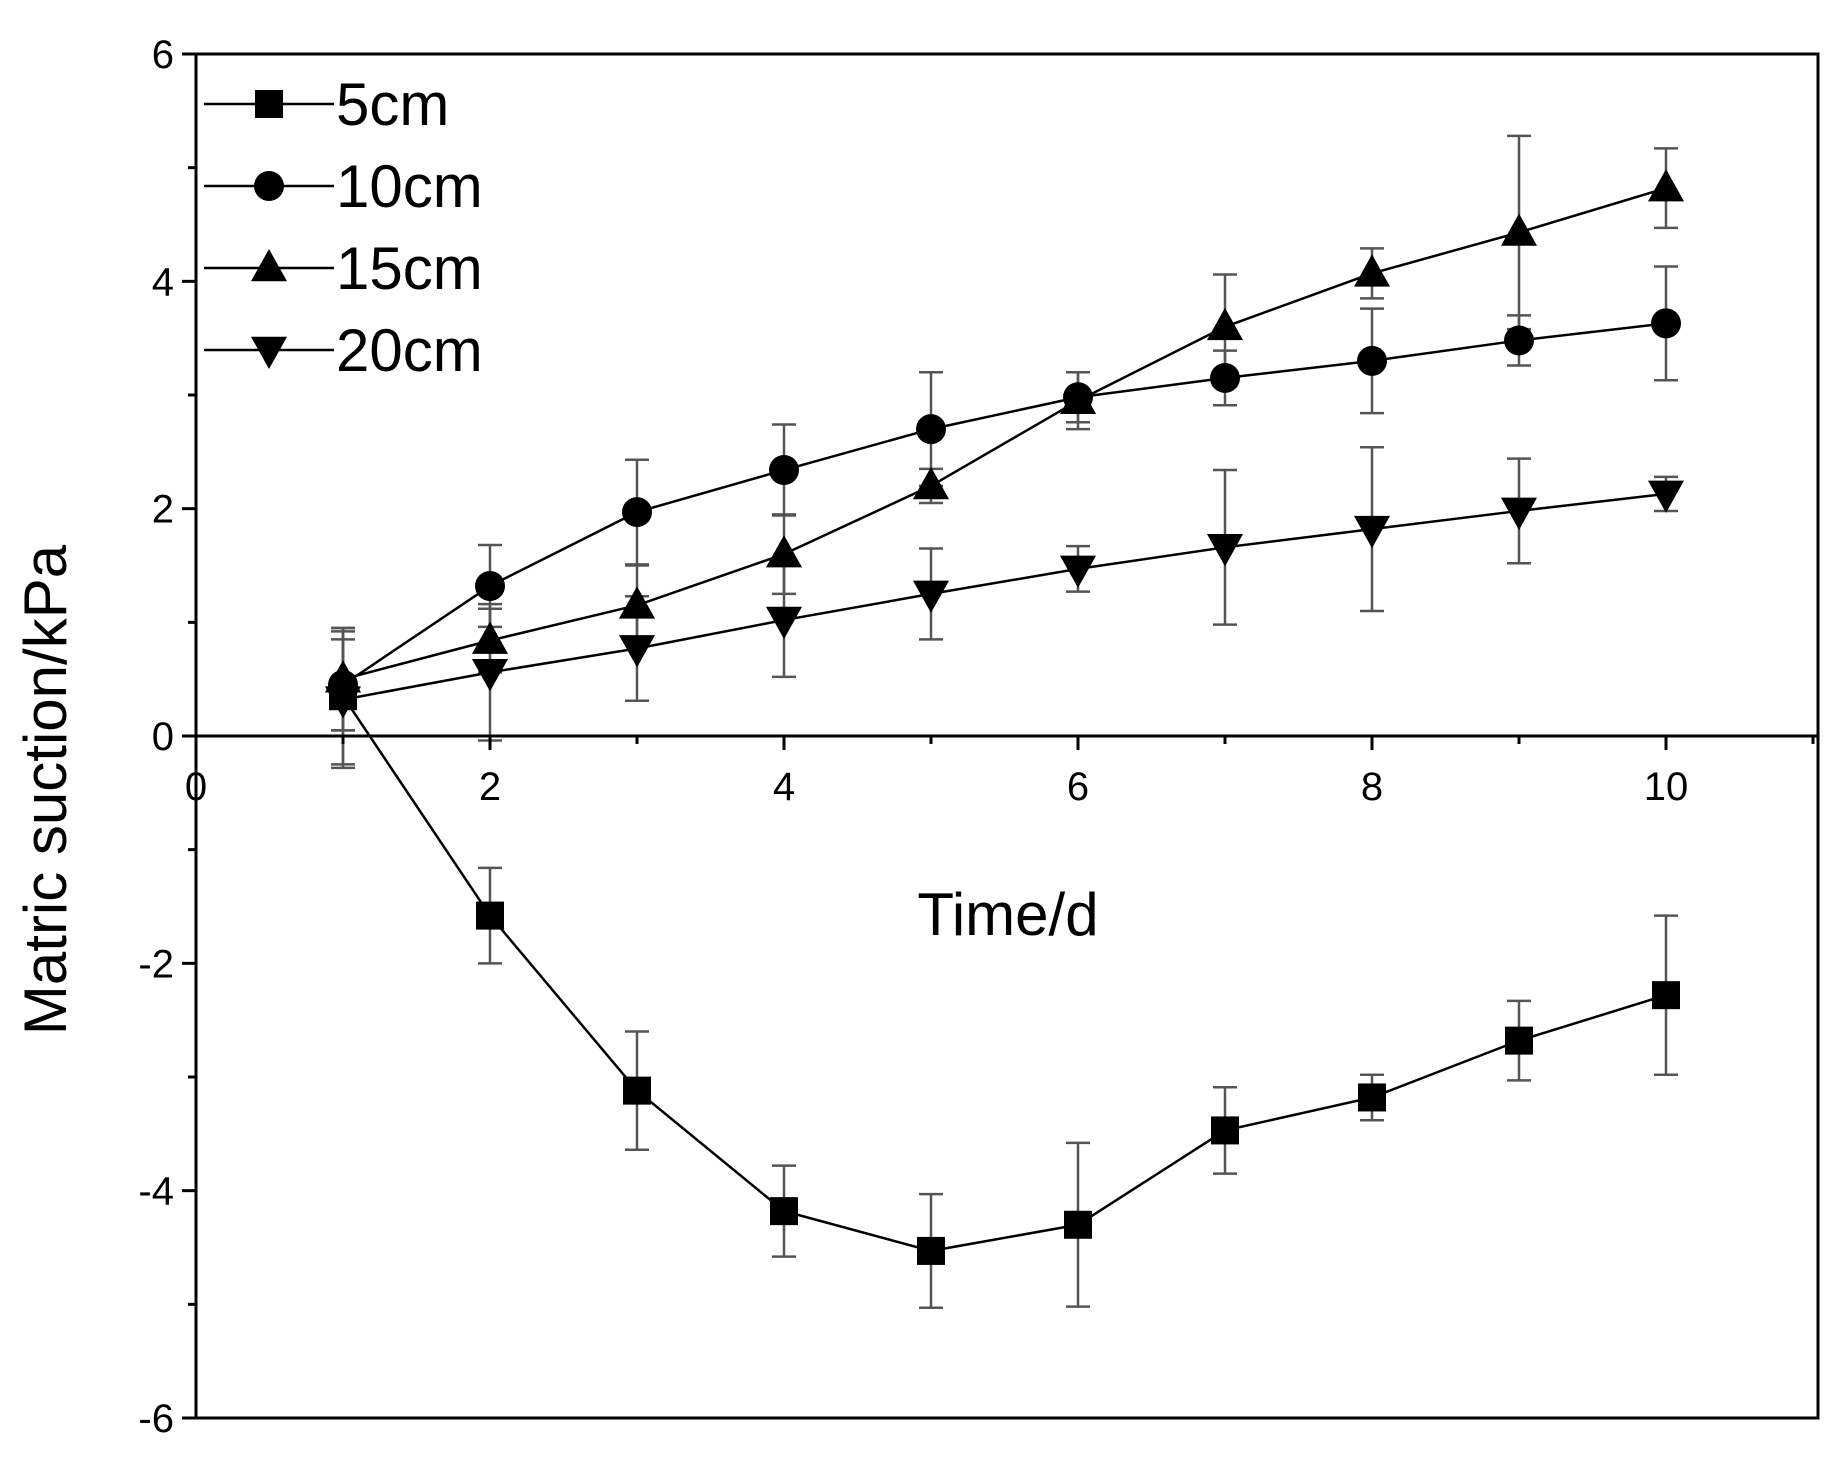  Describe the element at coordinates (269, 186) in the screenshot. I see `legend-marker-10cm` at that location.